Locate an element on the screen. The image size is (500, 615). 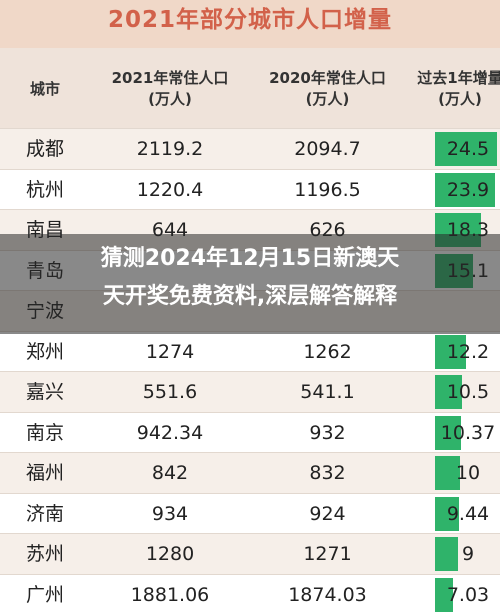
header-2021: 2021年常住人口 (万人) is located at coordinates (170, 88).